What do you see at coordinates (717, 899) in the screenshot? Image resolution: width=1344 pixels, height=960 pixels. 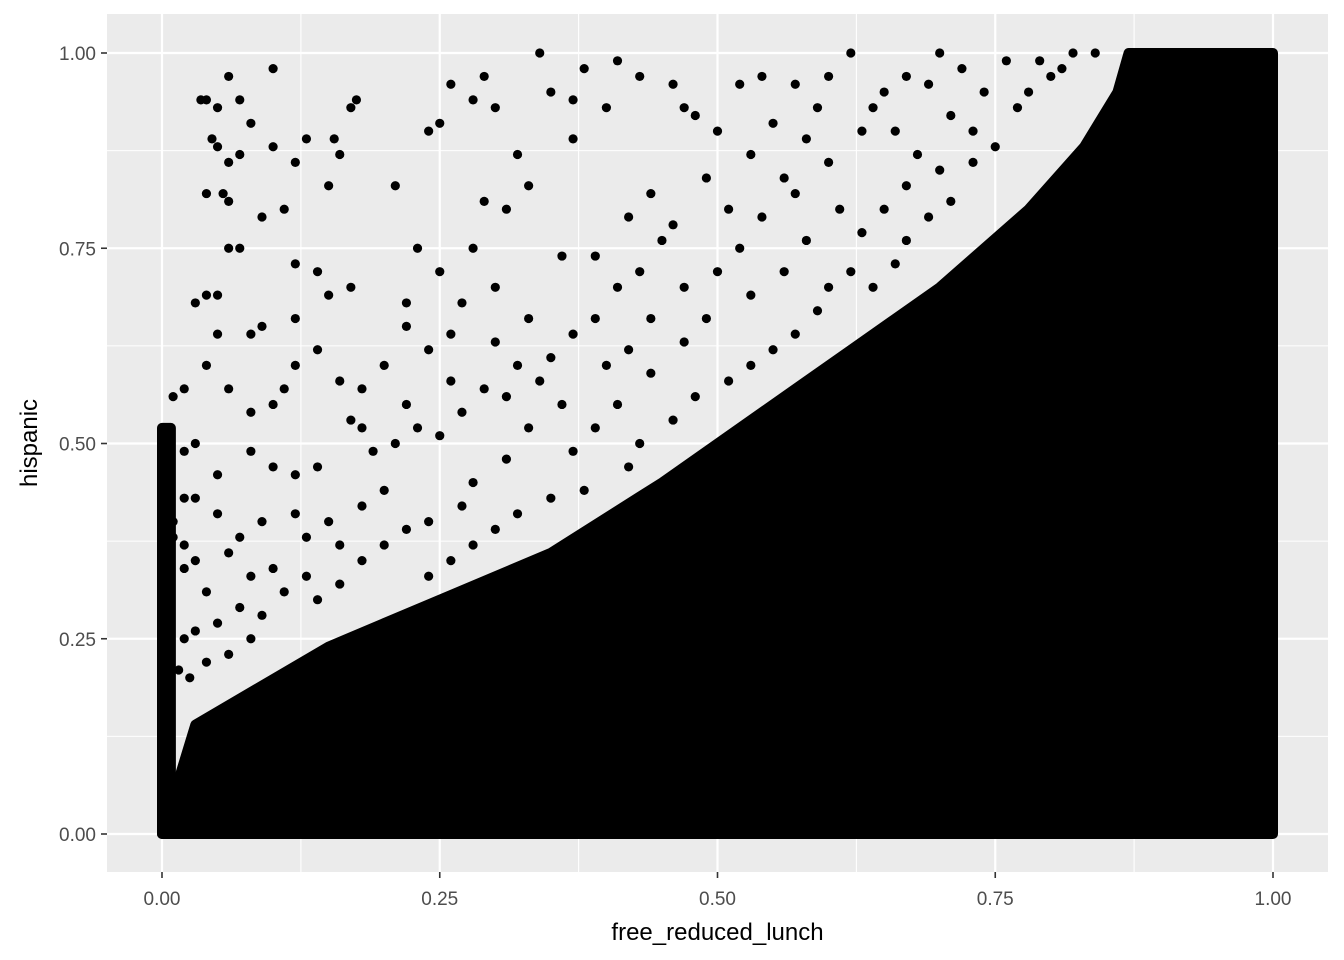 I see `x-tick-label: 0.50` at bounding box center [717, 899].